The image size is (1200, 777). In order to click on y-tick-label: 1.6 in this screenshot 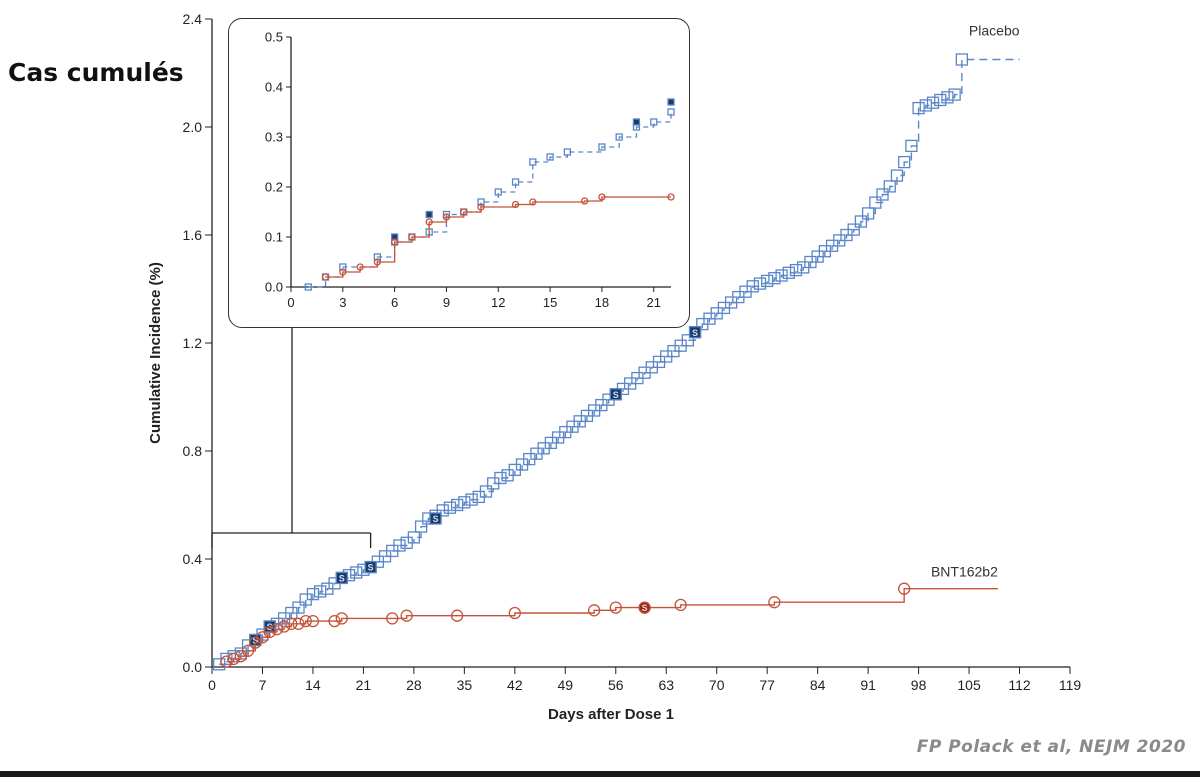, I will do `click(193, 235)`.